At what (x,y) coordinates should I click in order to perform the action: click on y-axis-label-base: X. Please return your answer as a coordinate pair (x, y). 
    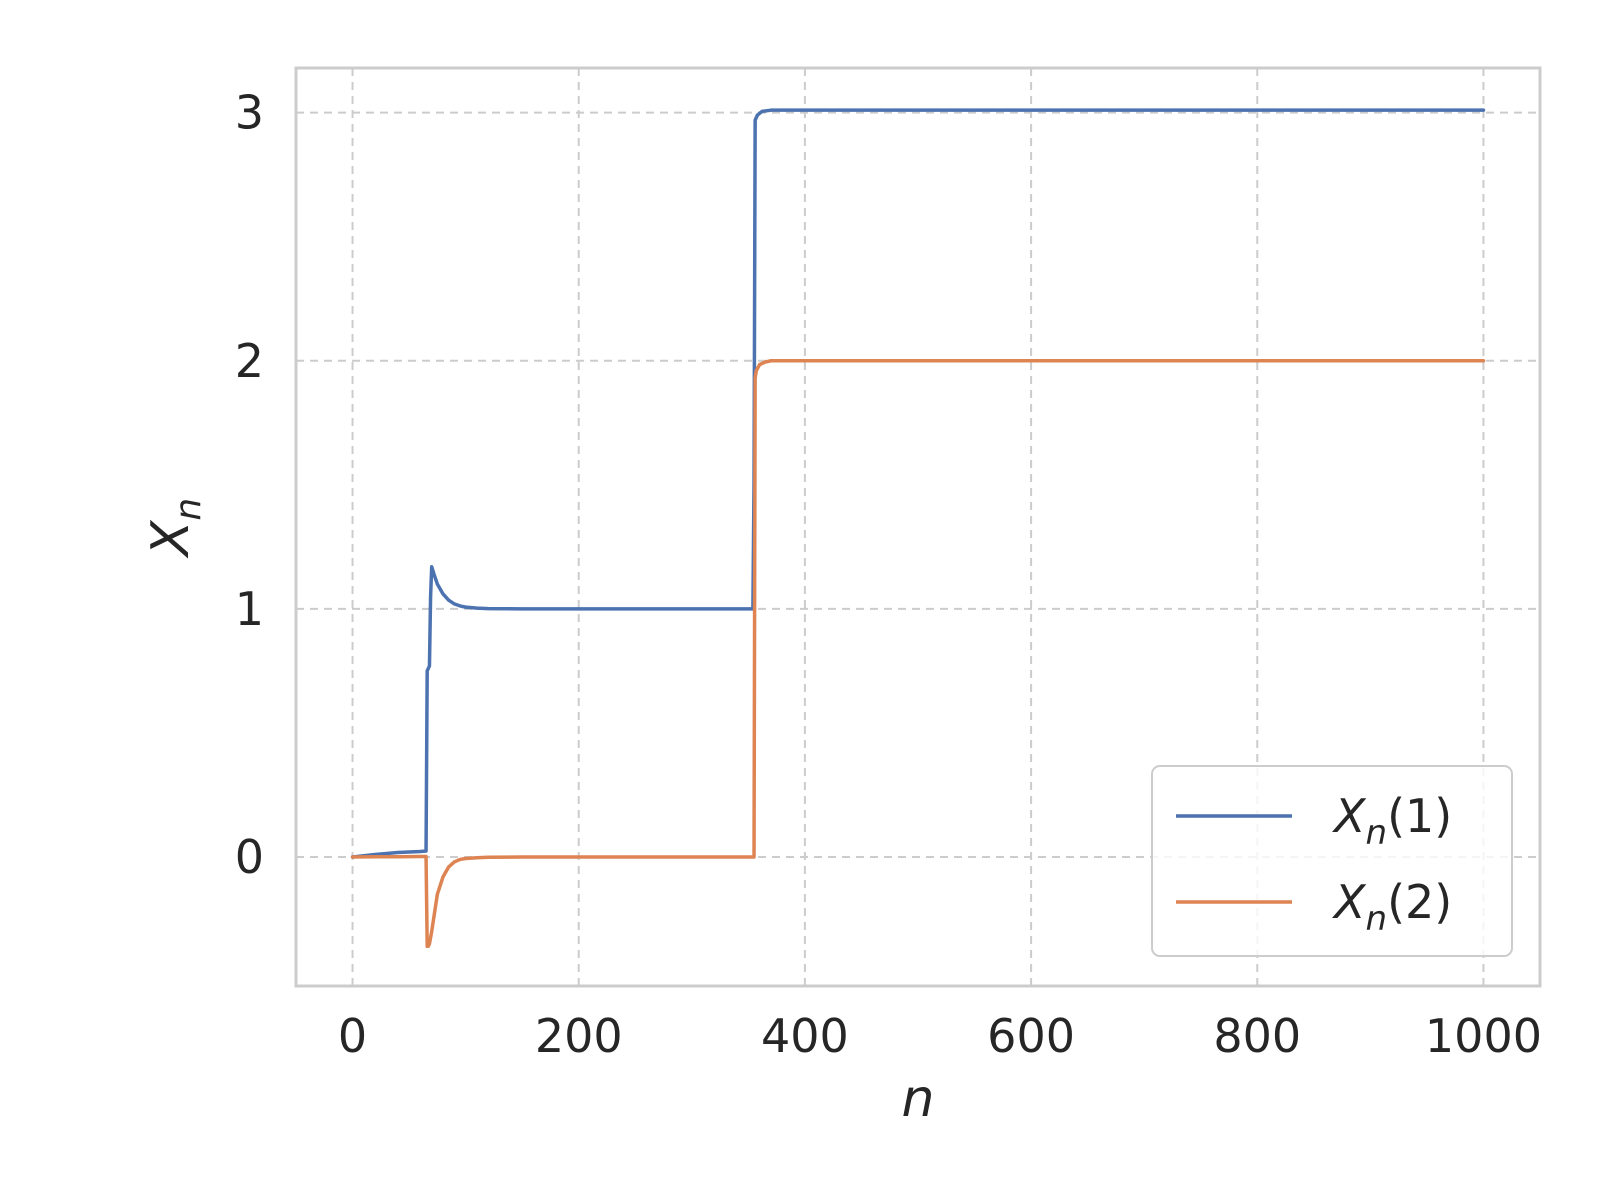
    Looking at the image, I should click on (171, 539).